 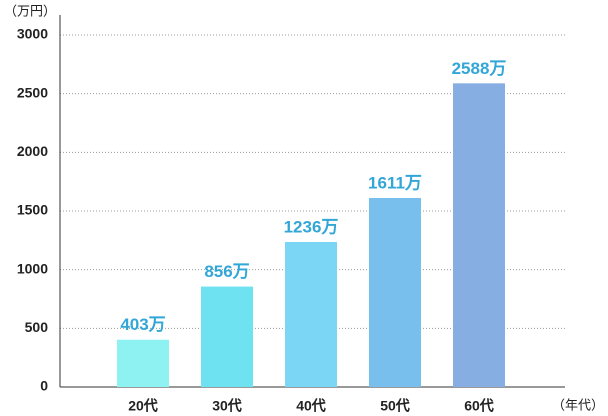 What do you see at coordinates (479, 406) in the screenshot?
I see `x-tick-label: 60代` at bounding box center [479, 406].